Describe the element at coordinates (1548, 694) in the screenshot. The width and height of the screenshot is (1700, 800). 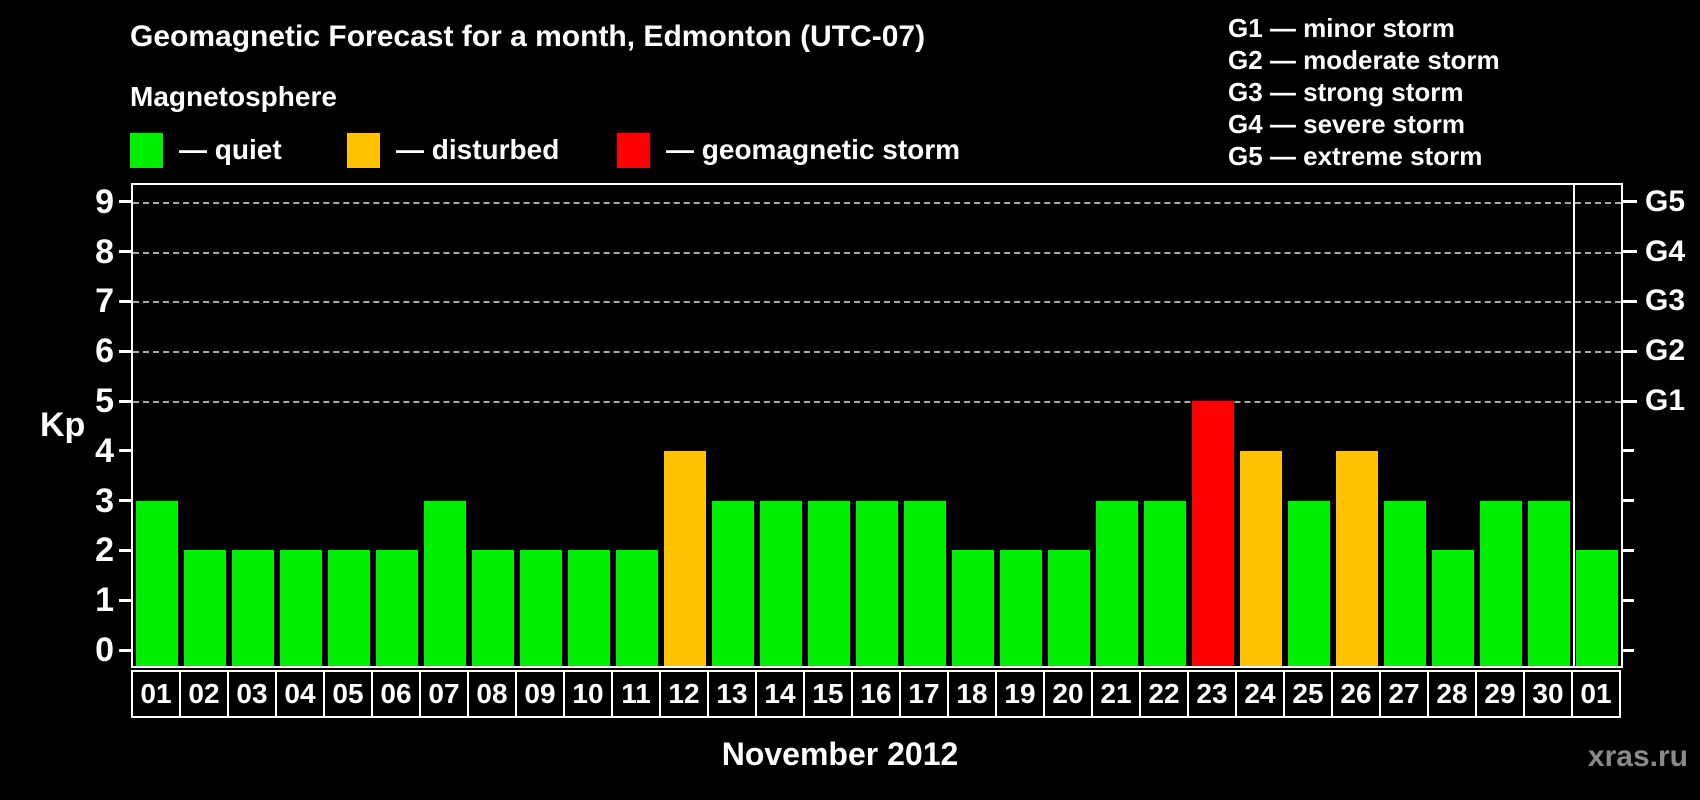
I see `day-label-30: 30` at that location.